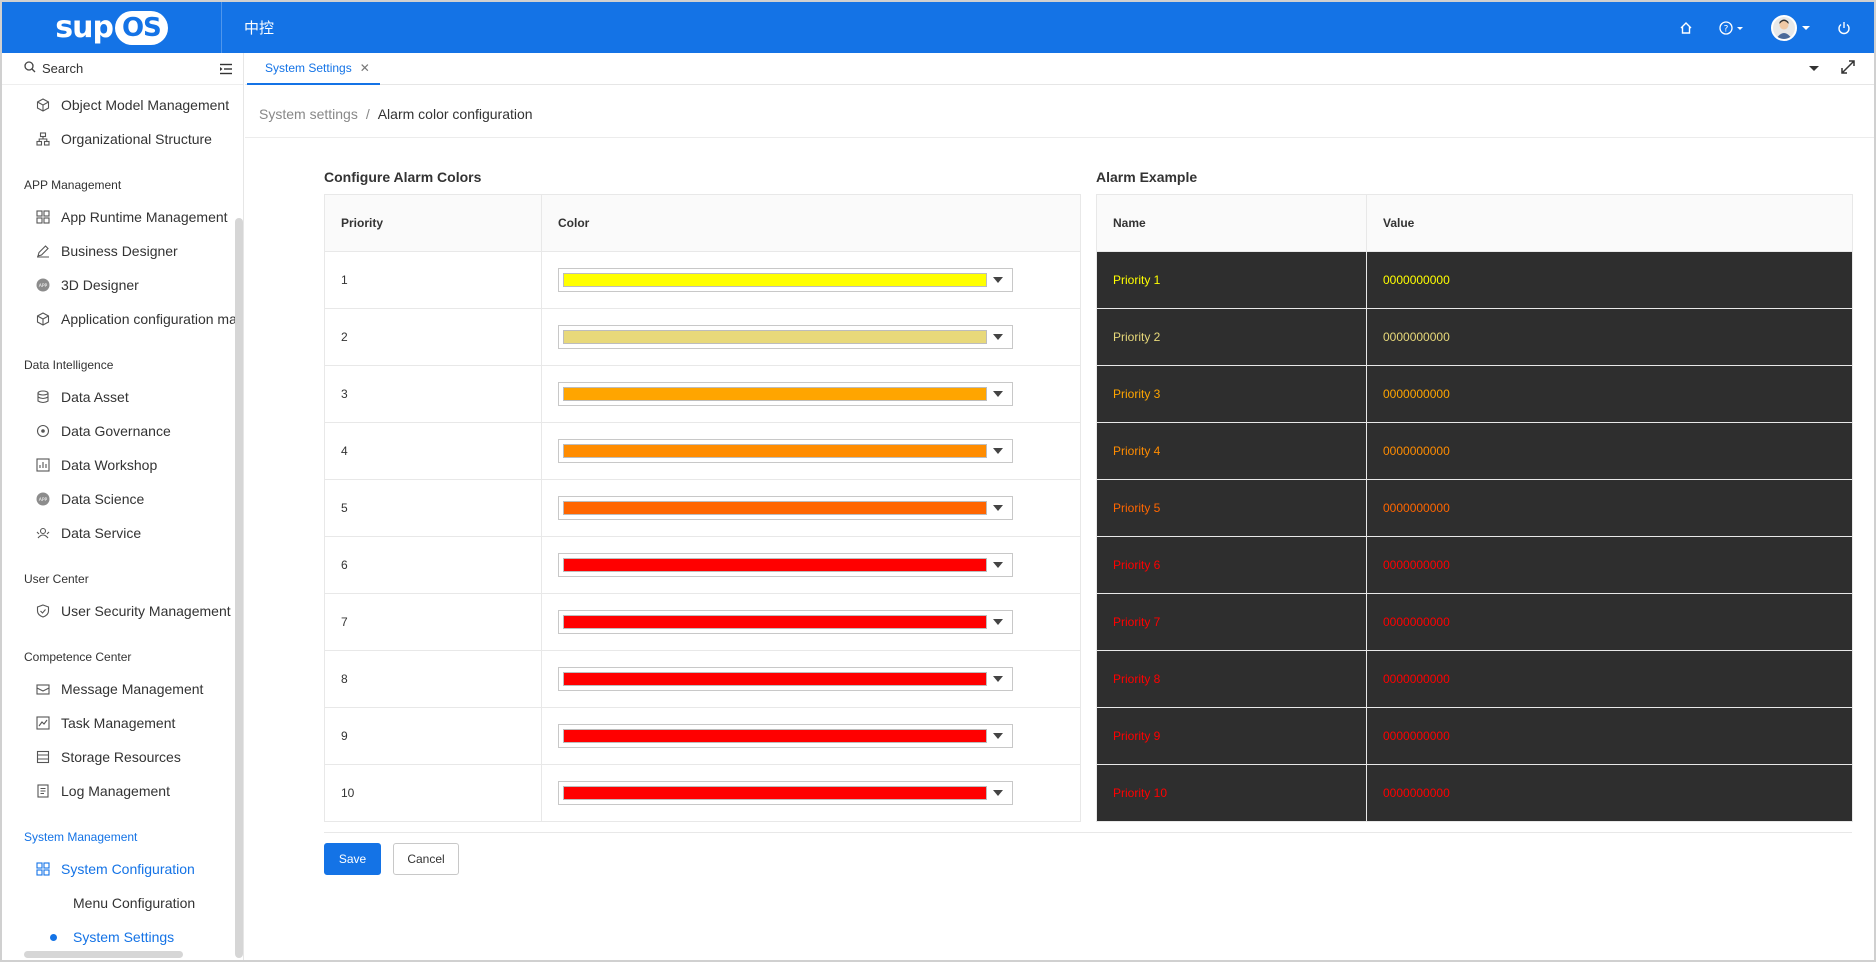  What do you see at coordinates (119, 937) in the screenshot?
I see `sidebar-item-system-settings: System Settings` at bounding box center [119, 937].